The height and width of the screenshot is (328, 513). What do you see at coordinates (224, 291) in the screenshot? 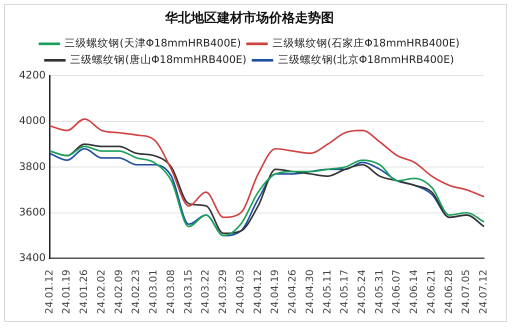
I see `x-tick-label: 24.03.29` at bounding box center [224, 291].